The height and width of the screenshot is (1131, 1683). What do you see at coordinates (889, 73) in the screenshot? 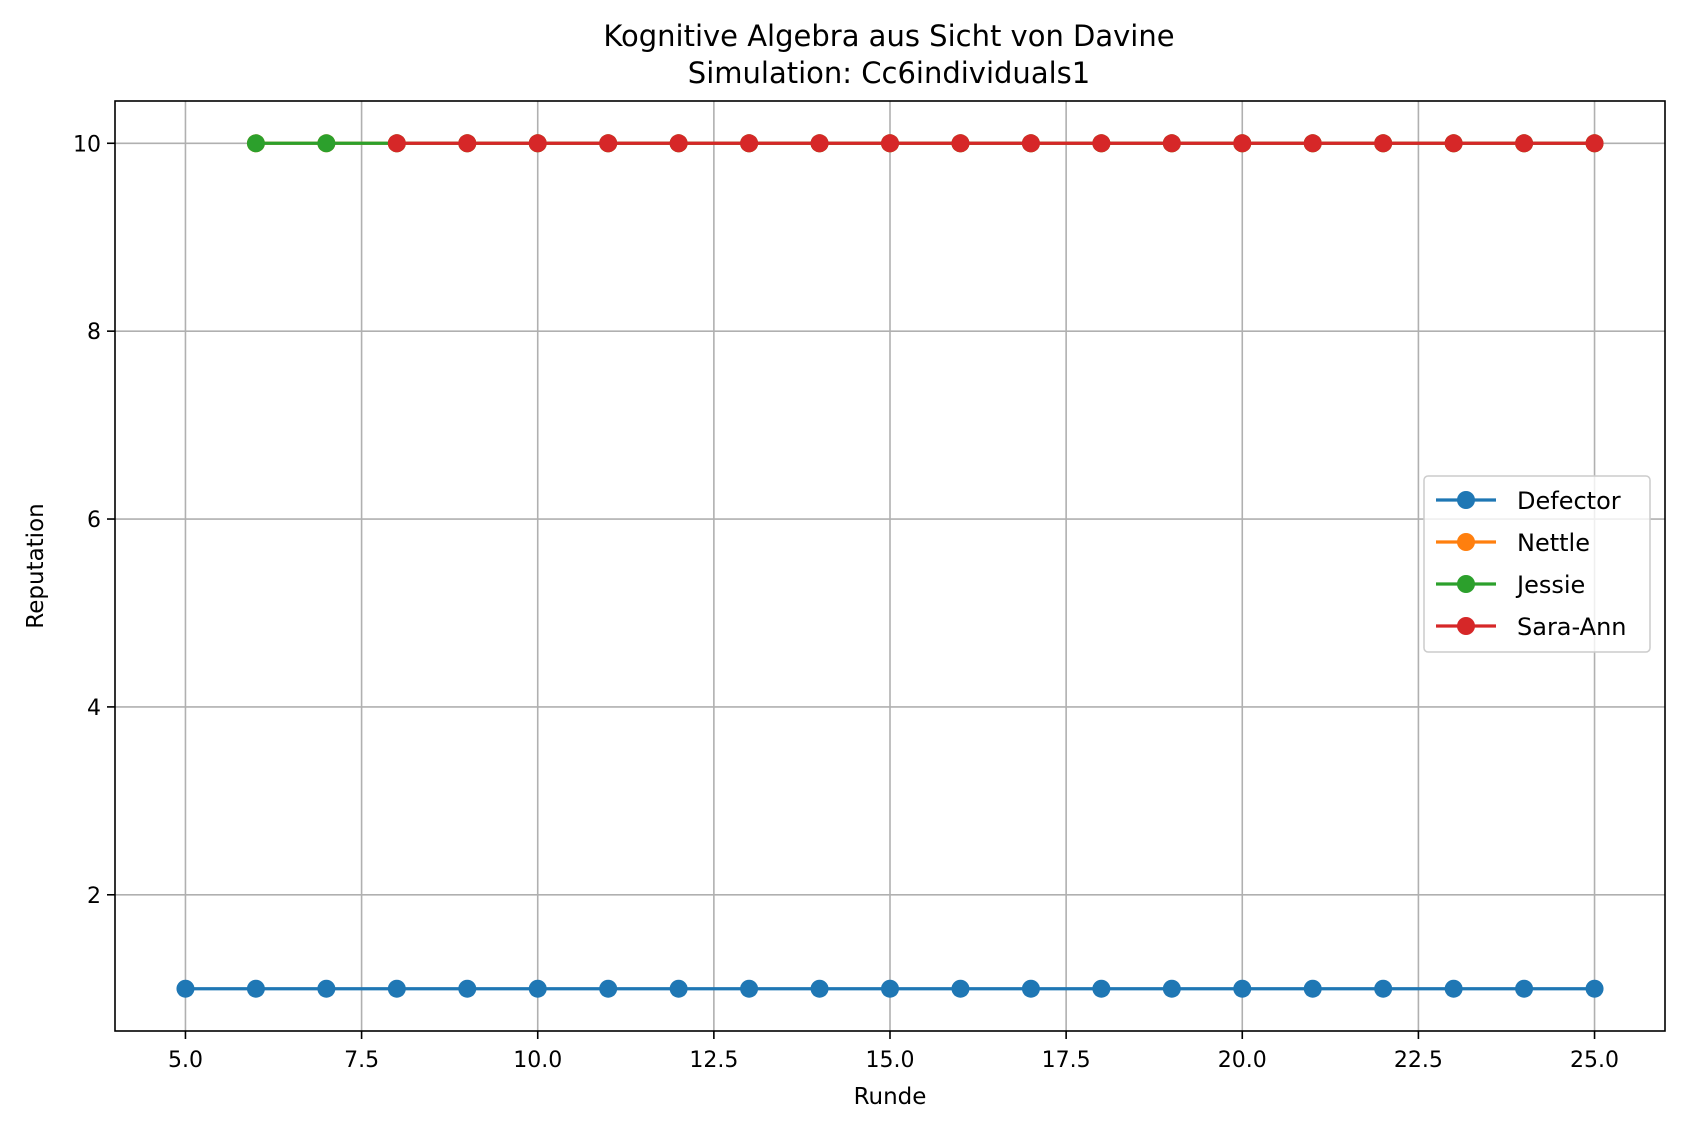
I see `chart-subtitle: Simulation: Cc6individuals1` at bounding box center [889, 73].